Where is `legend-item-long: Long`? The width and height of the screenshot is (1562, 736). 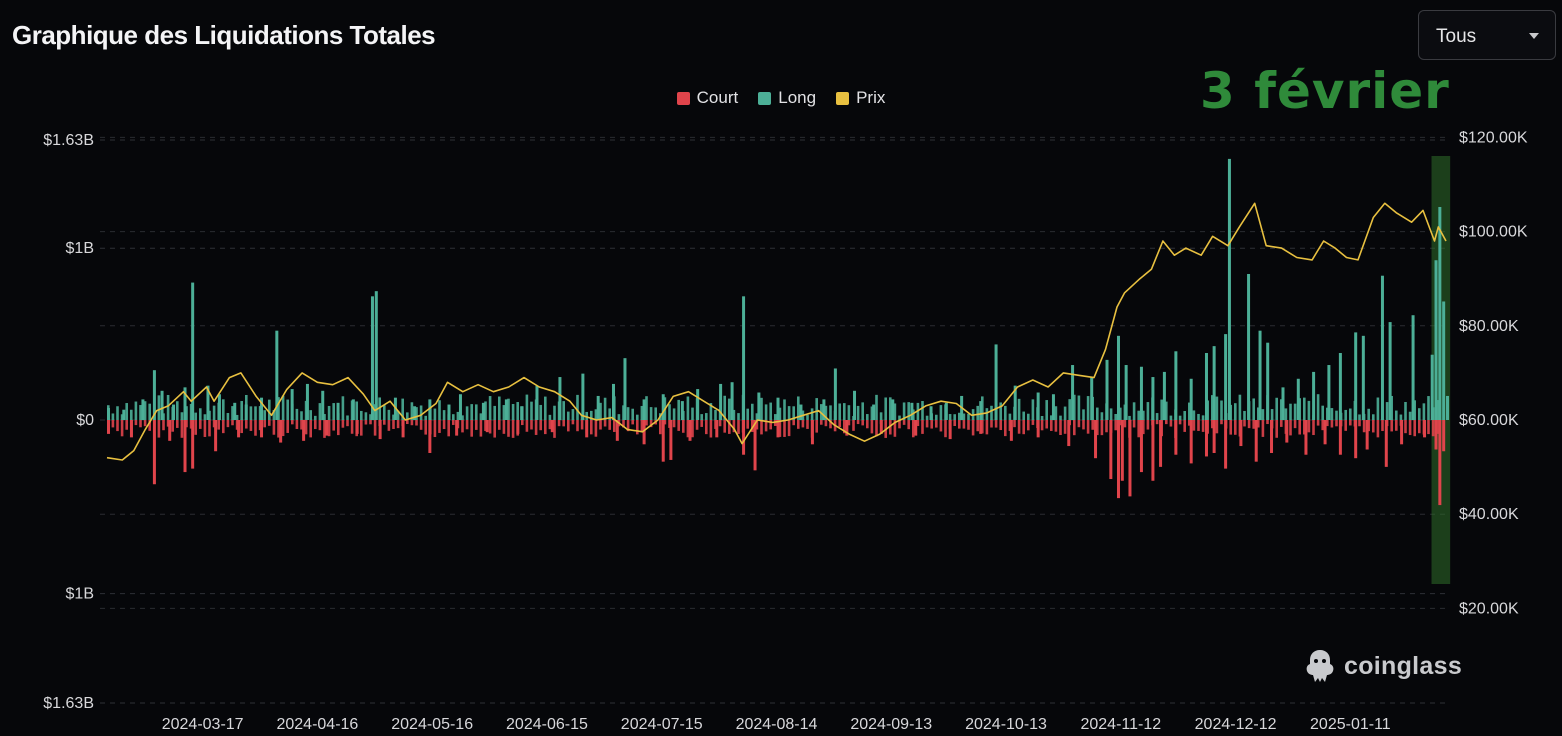
legend-item-long: Long is located at coordinates (787, 98).